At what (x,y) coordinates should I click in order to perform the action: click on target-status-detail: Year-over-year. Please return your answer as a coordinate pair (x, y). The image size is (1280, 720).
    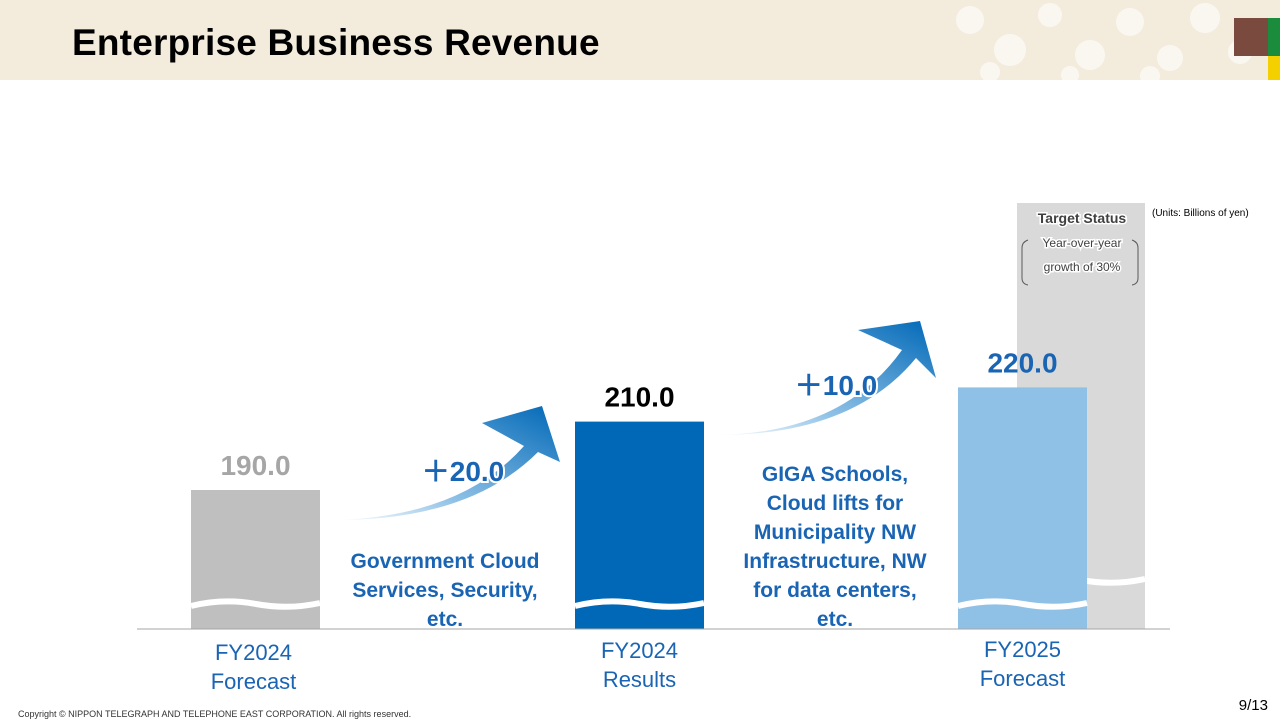
    Looking at the image, I should click on (1082, 243).